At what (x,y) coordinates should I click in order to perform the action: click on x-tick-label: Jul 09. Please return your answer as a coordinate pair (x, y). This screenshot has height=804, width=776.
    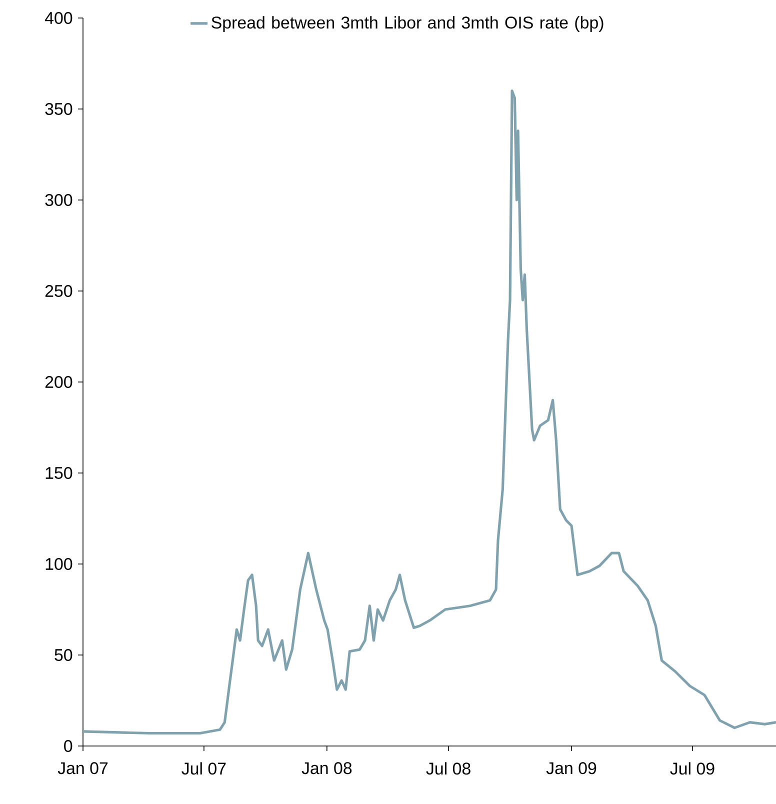
    Looking at the image, I should click on (692, 768).